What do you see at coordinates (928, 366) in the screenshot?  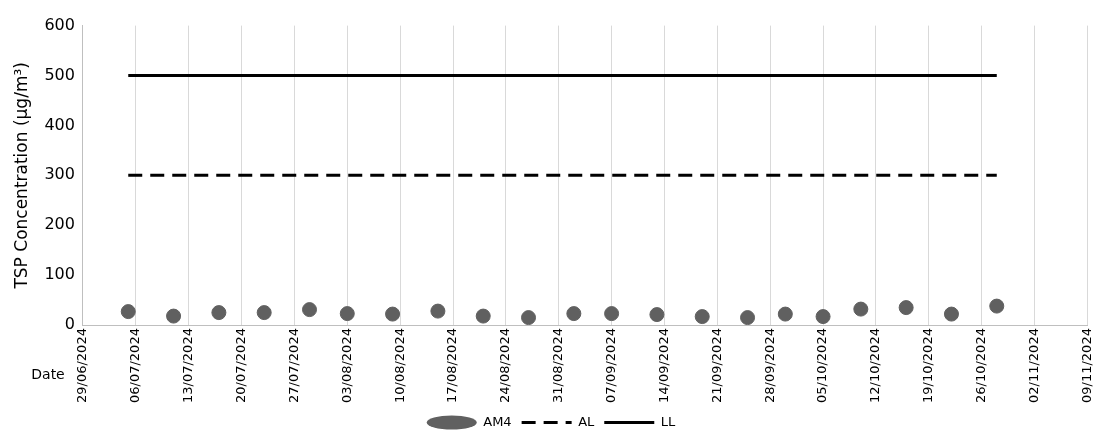 I see `x-tick-label: 19/10/2024` at bounding box center [928, 366].